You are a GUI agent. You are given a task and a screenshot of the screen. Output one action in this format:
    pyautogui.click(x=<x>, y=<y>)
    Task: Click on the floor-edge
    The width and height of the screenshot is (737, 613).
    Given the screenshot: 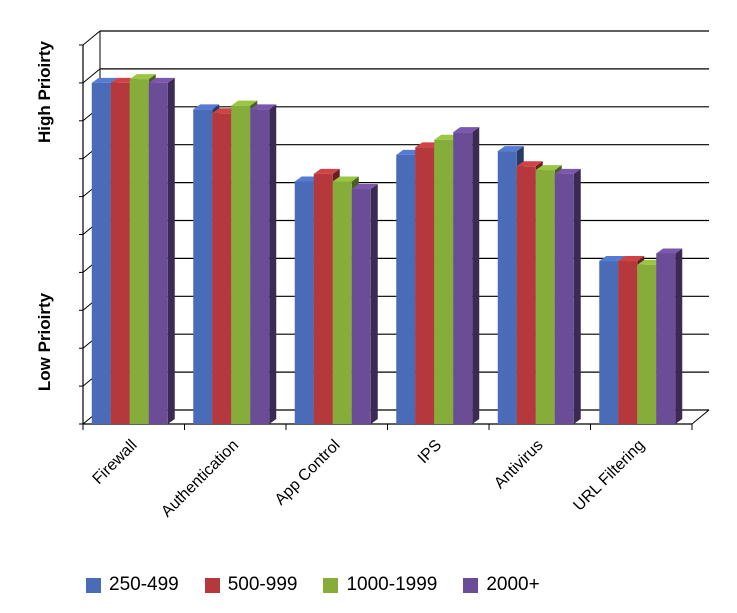 What is the action you would take?
    pyautogui.click(x=700, y=417)
    